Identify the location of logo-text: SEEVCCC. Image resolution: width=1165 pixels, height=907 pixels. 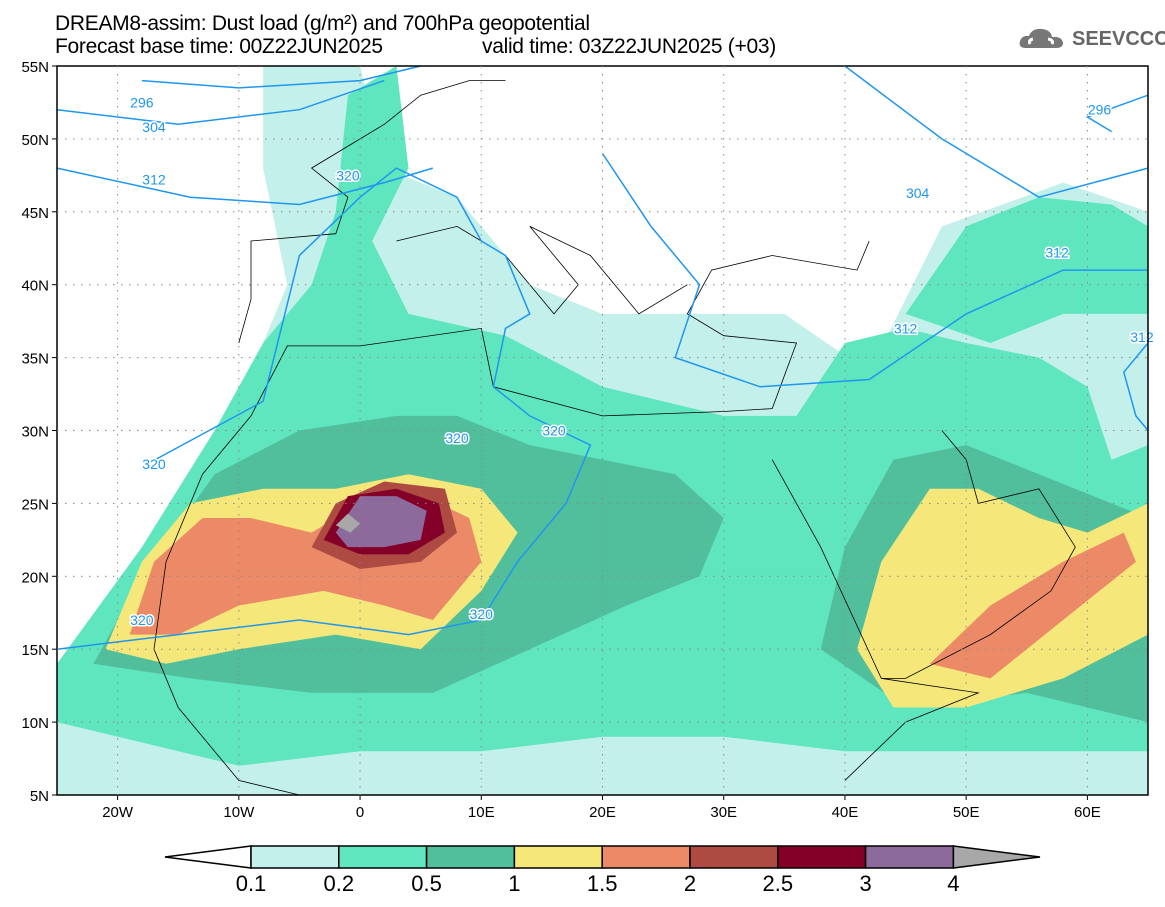
(1118, 38).